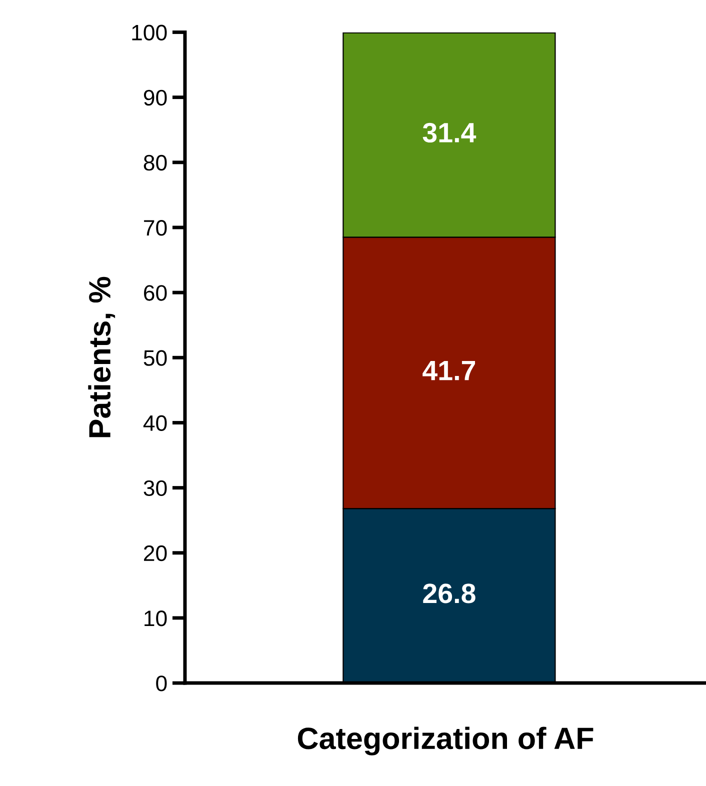 The image size is (706, 786). I want to click on y-axis-title: Patients, %, so click(102, 357).